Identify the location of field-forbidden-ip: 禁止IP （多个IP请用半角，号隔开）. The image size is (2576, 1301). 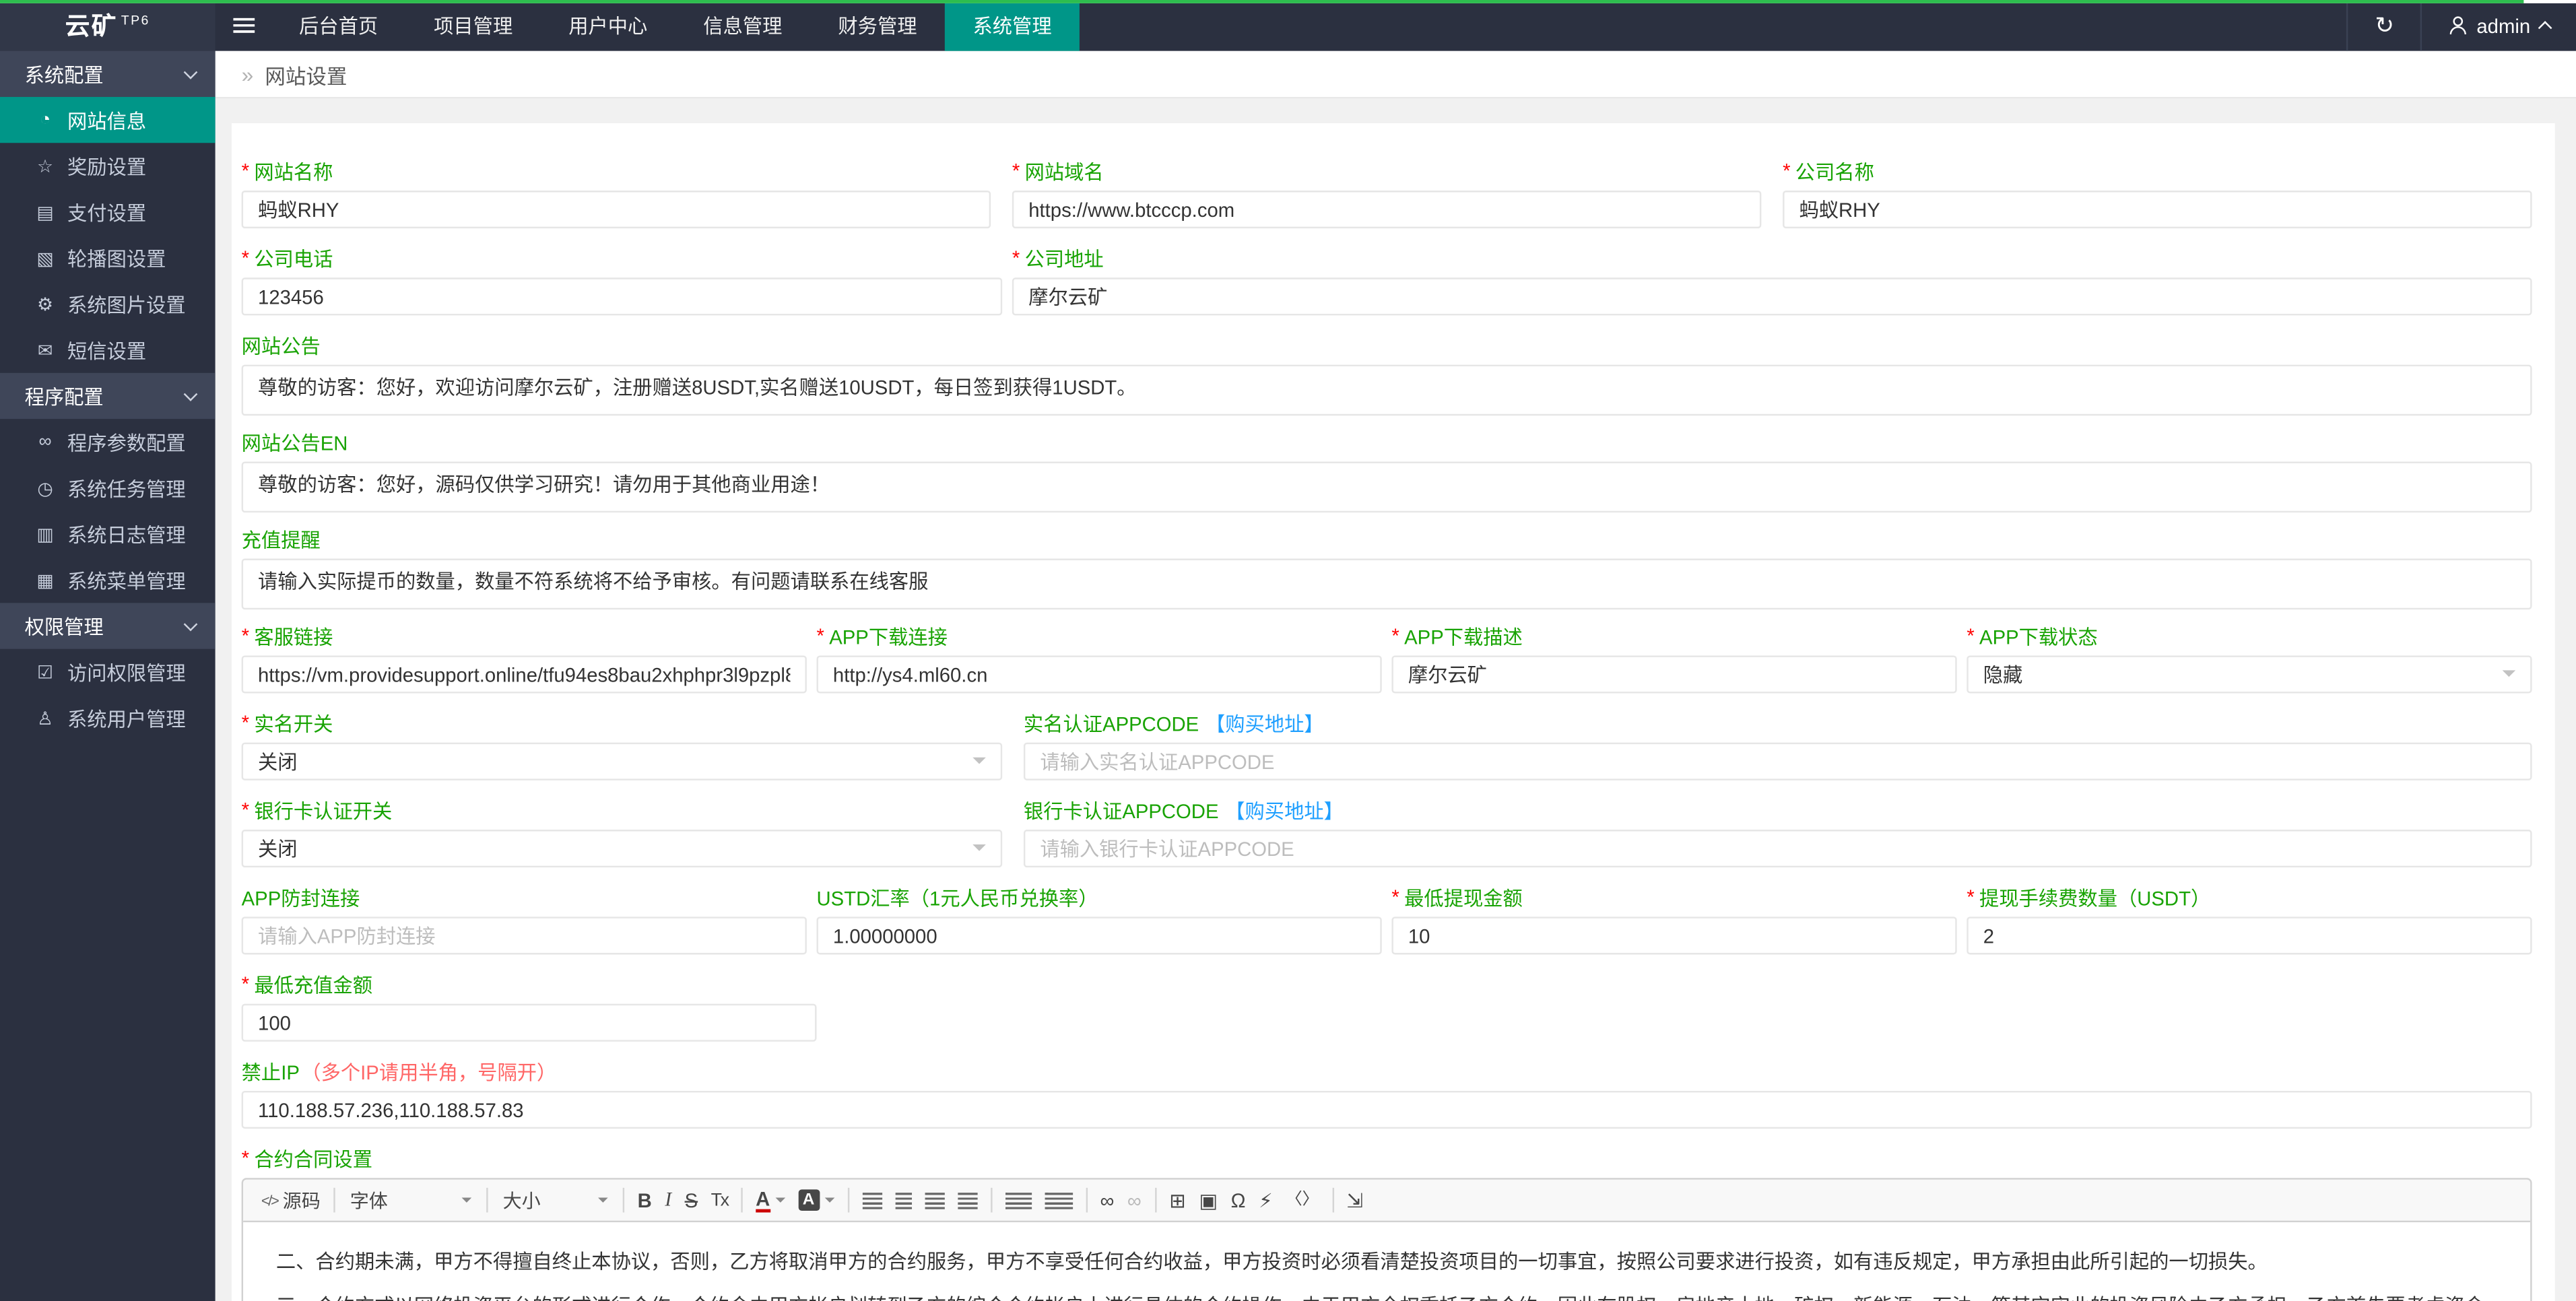
(1386, 1095).